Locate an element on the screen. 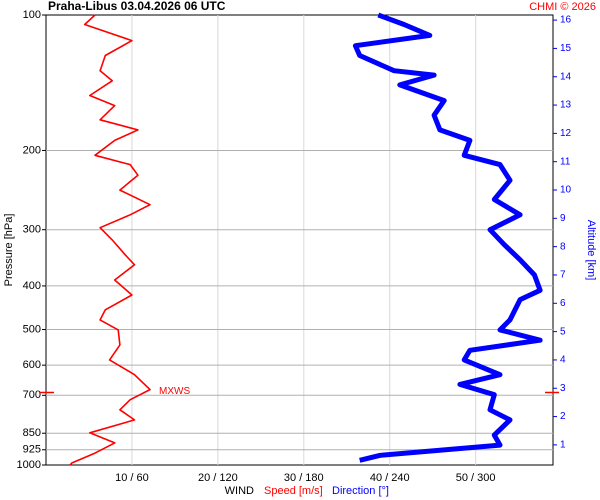  y2-tick-label: 10 is located at coordinates (566, 190).